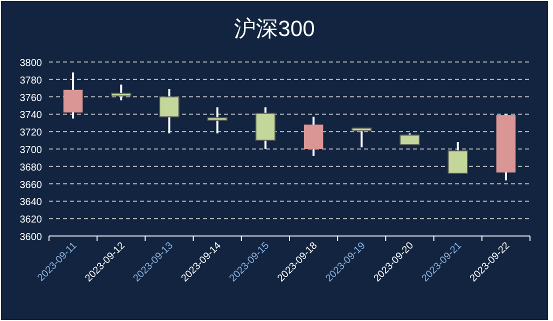 This screenshot has width=553, height=321. Describe the element at coordinates (31, 168) in the screenshot. I see `y-tick-label: 3680` at that location.